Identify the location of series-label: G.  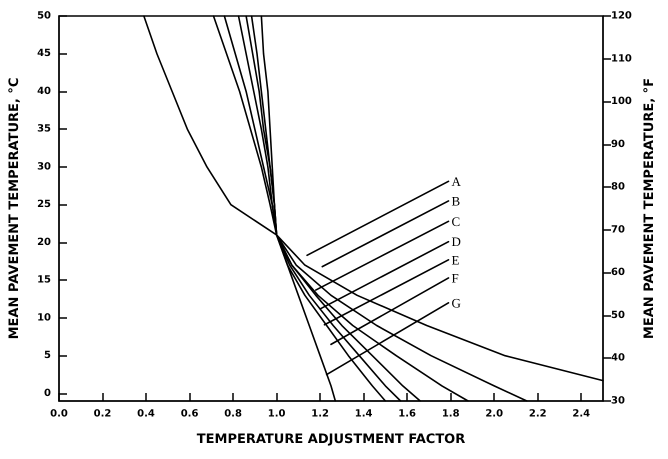
(456, 302).